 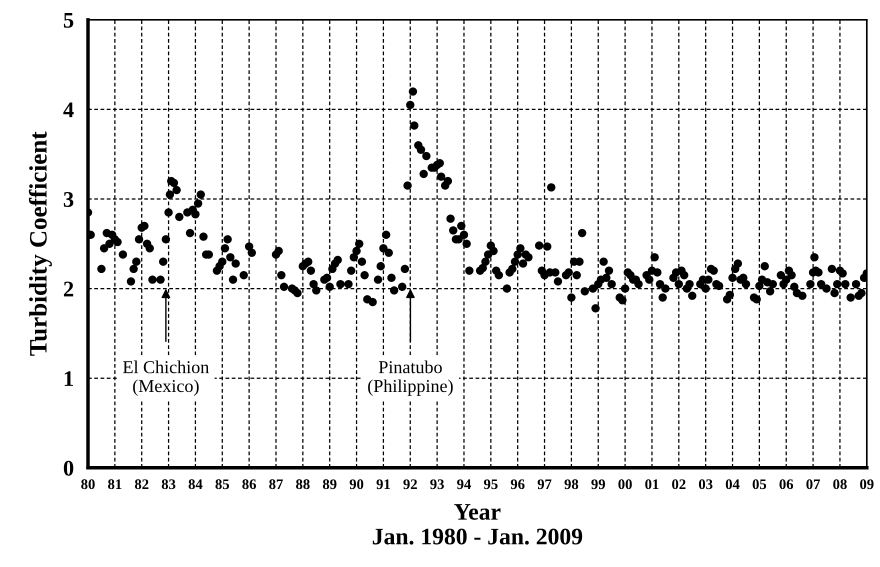 I want to click on x-tick-label: 97, so click(x=545, y=484).